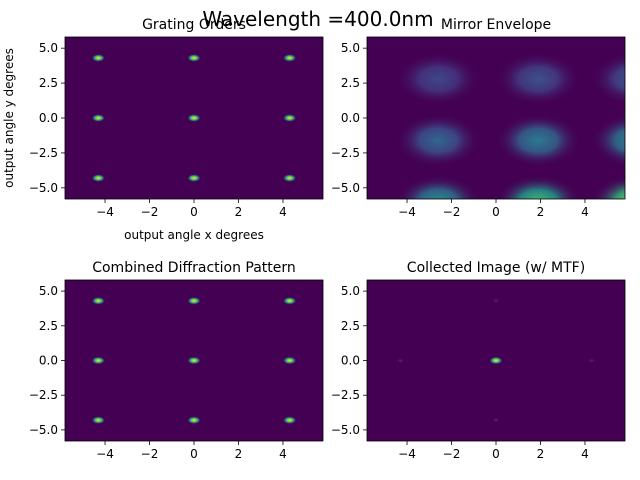  Describe the element at coordinates (9, 118) in the screenshot. I see `y-axis-label: output angle y degrees` at that location.